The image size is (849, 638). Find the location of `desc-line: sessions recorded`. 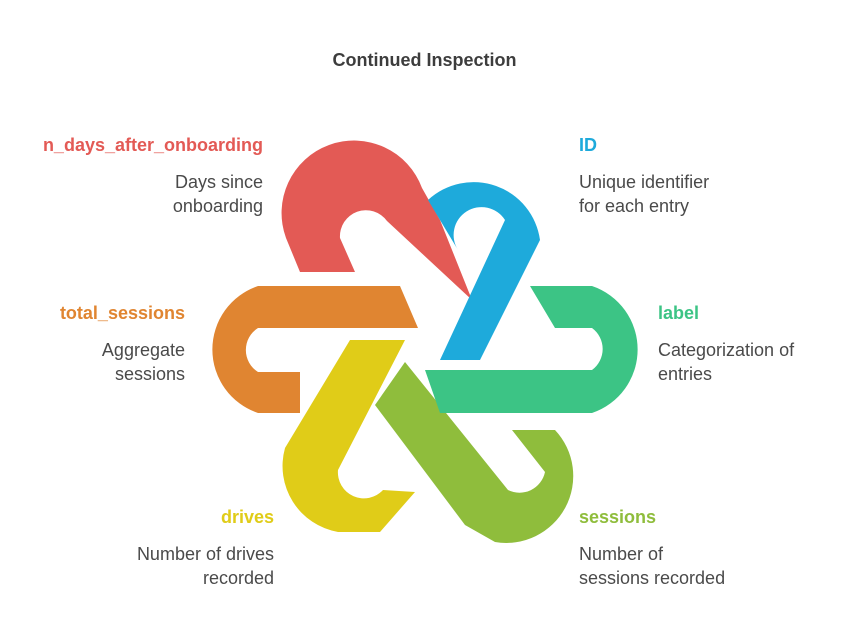

desc-line: sessions recorded is located at coordinates (652, 578).